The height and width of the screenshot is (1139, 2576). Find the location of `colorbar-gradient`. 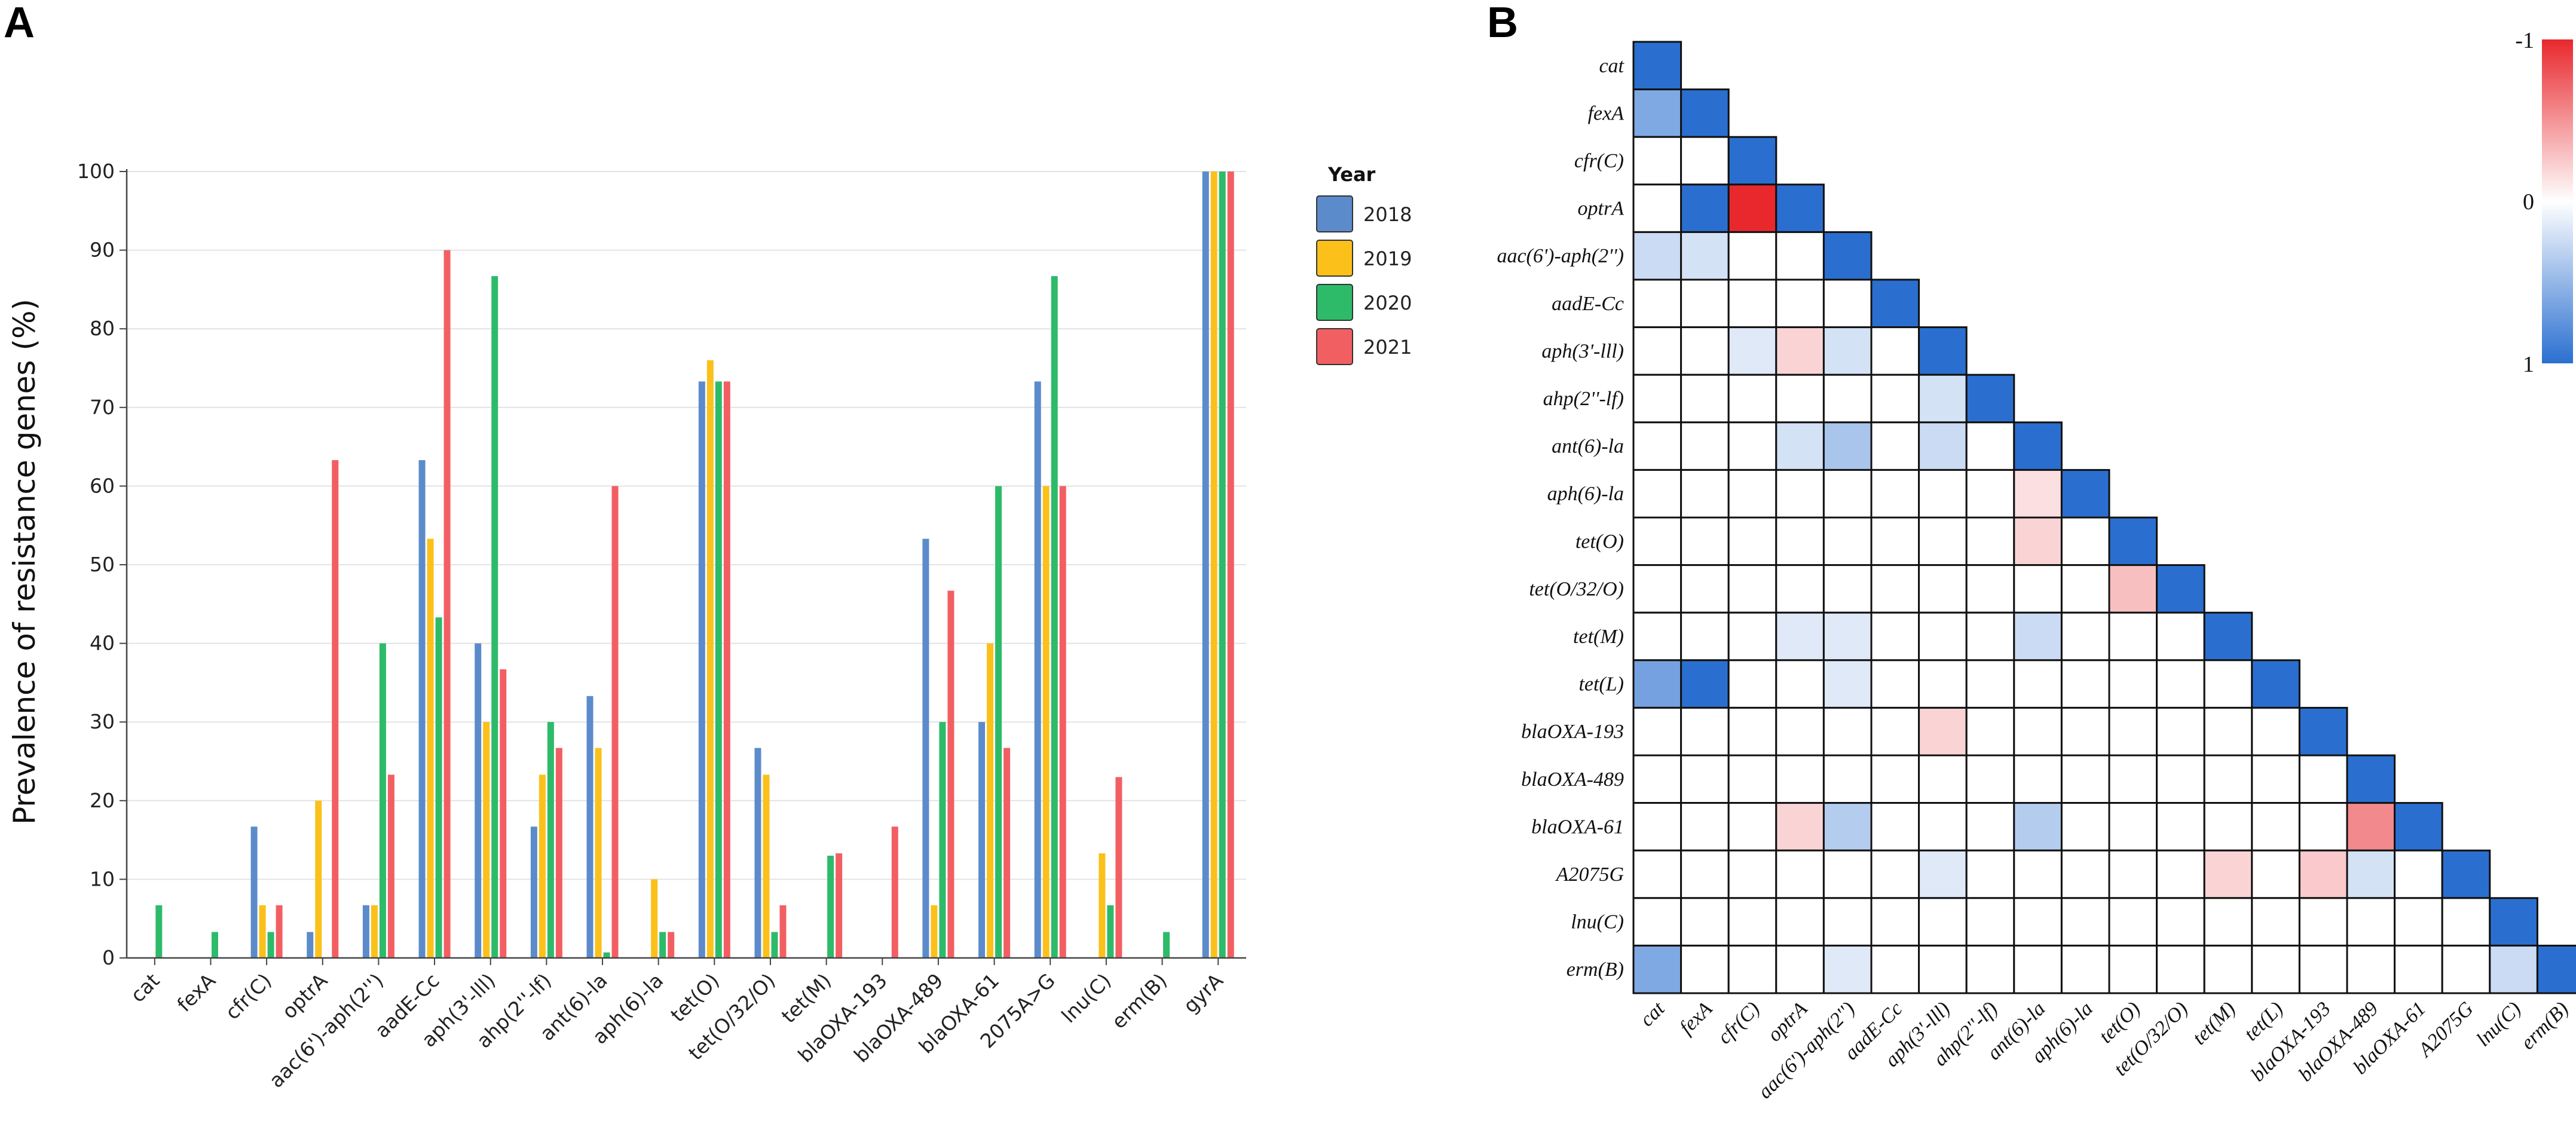

colorbar-gradient is located at coordinates (2557, 201).